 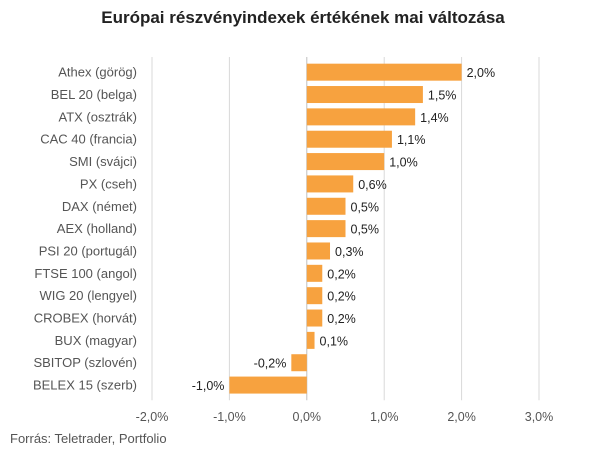 What do you see at coordinates (208, 386) in the screenshot?
I see `value-label: -1,0%` at bounding box center [208, 386].